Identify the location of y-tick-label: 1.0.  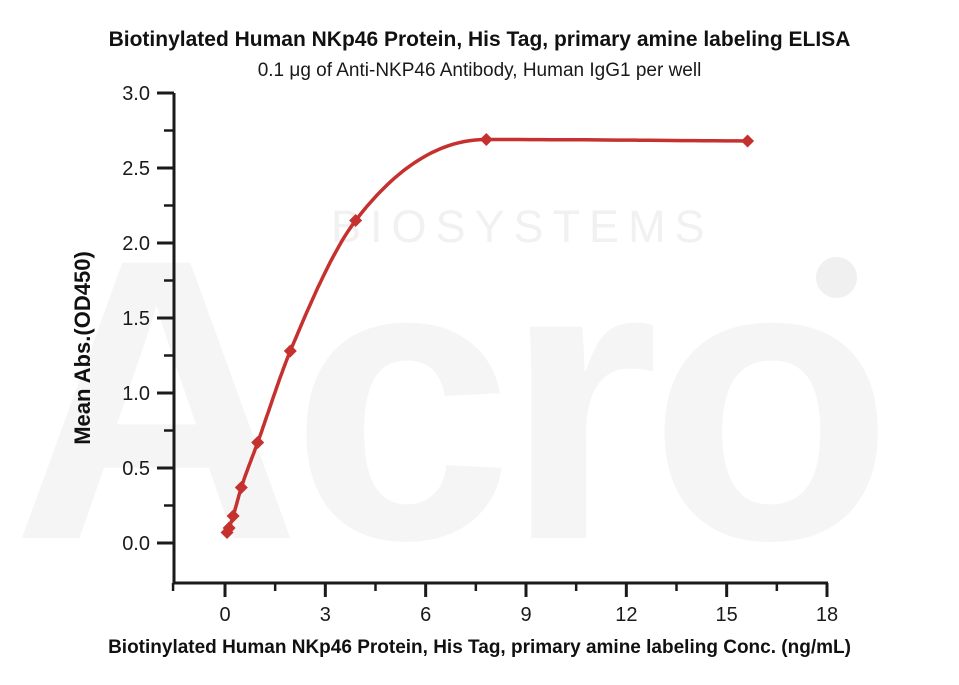
(136, 394).